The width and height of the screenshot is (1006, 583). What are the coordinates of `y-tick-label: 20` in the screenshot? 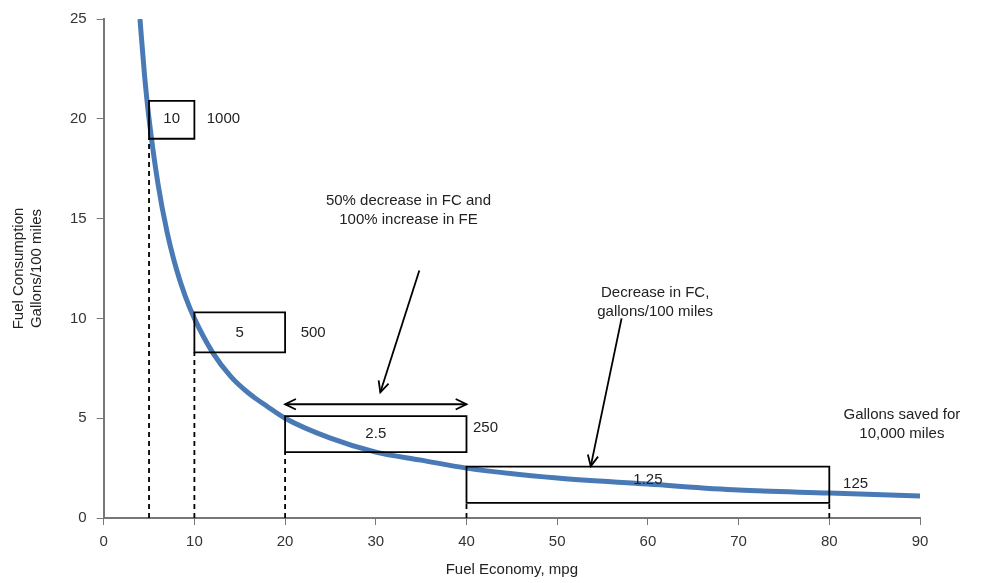 It's located at (78, 117).